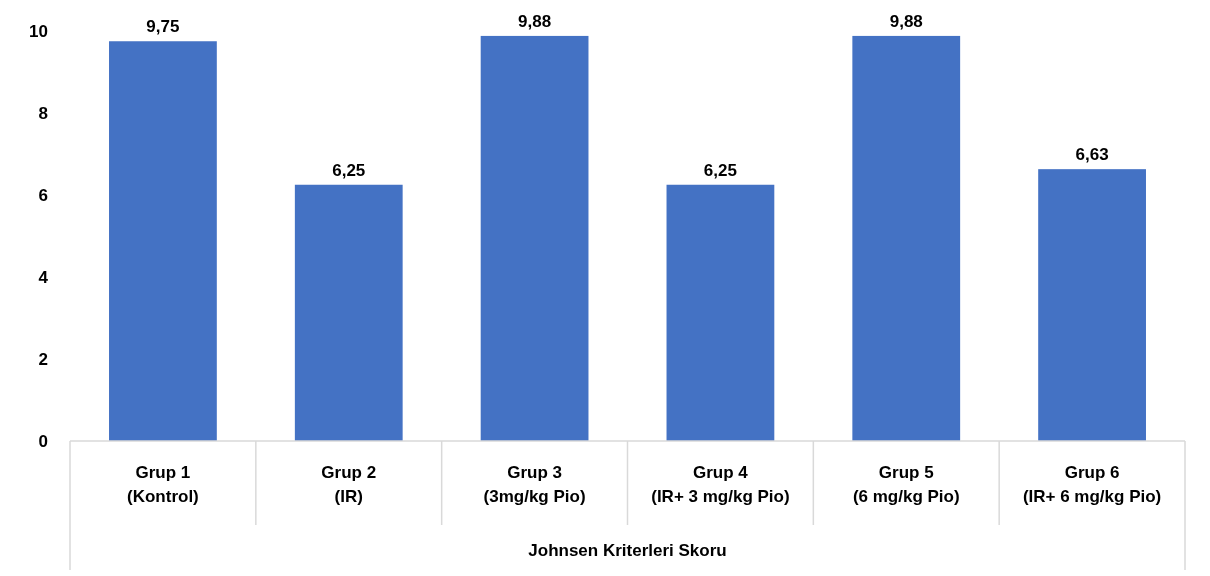 Image resolution: width=1210 pixels, height=576 pixels. What do you see at coordinates (906, 484) in the screenshot?
I see `x-tick-label: Grup 5 (6 mg/kg Pio)` at bounding box center [906, 484].